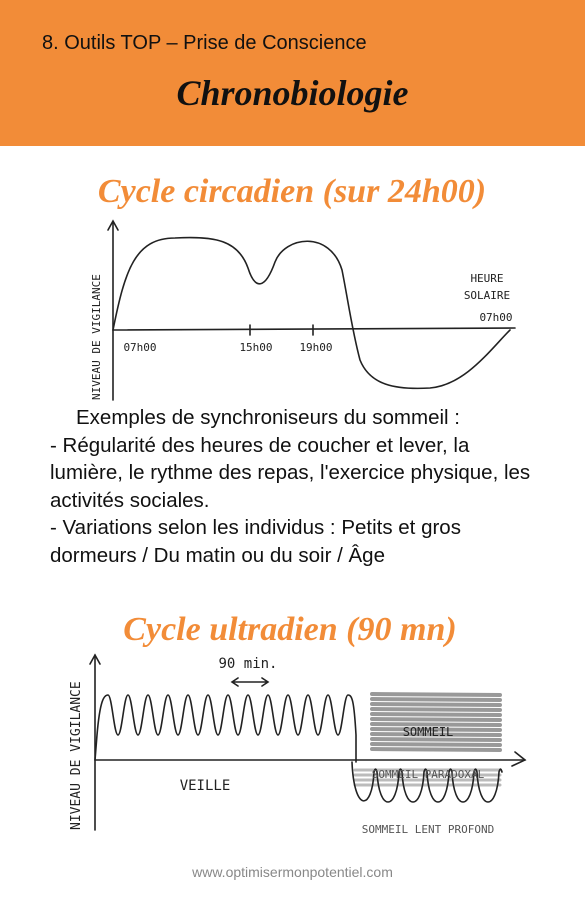  I want to click on sleep-wave, so click(427, 782).